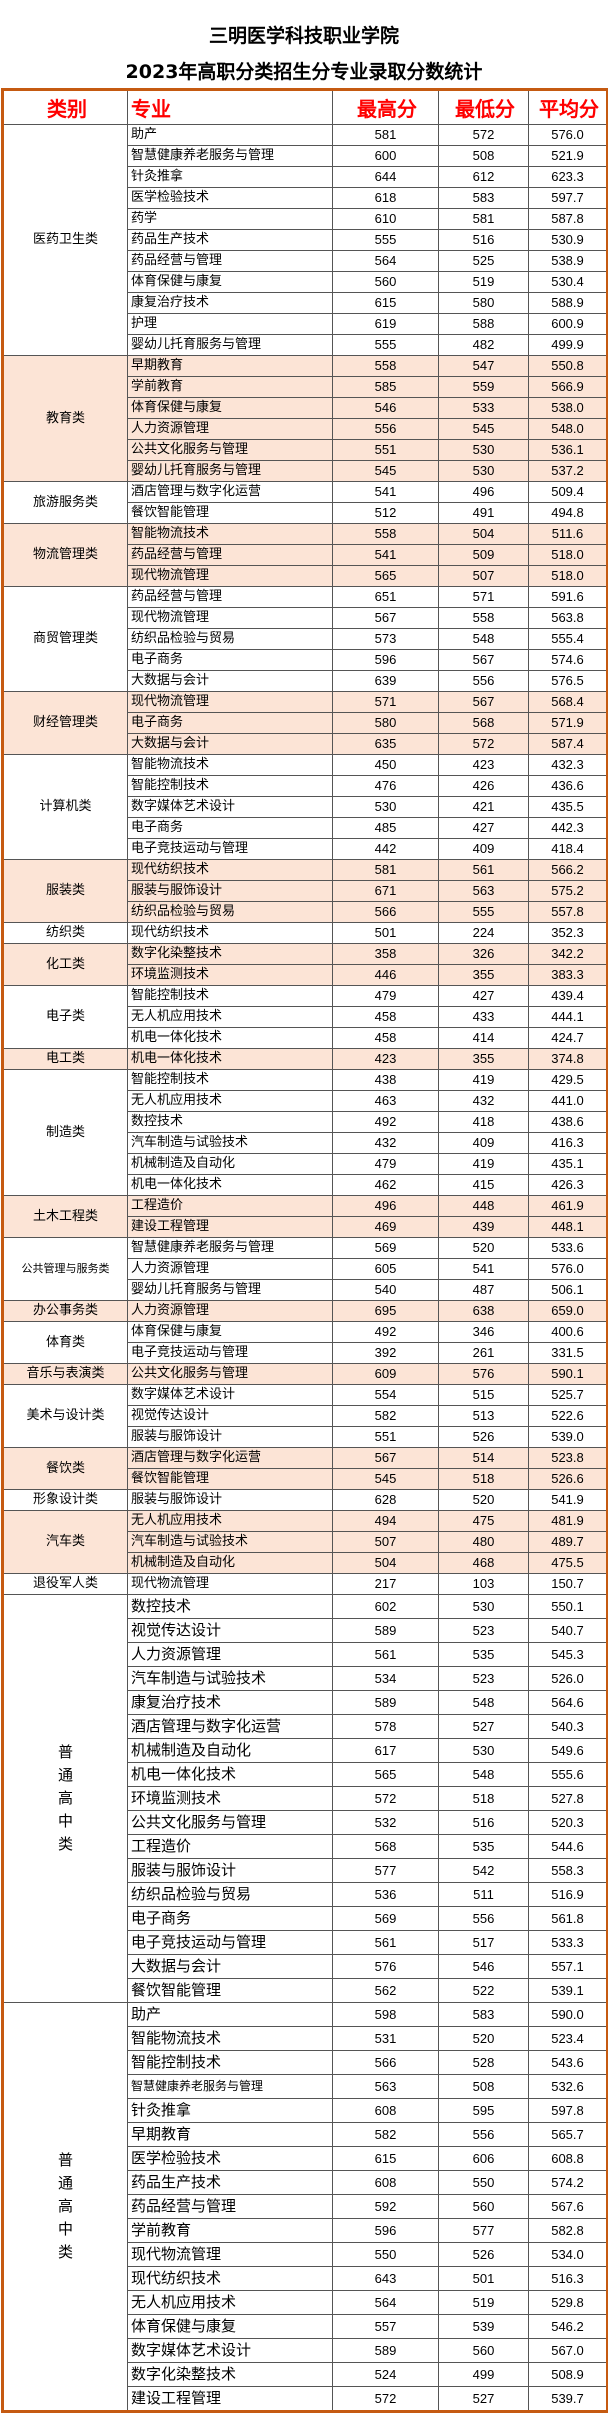 The image size is (608, 2414). What do you see at coordinates (65, 1216) in the screenshot?
I see `category-cell: 土木工程类` at bounding box center [65, 1216].